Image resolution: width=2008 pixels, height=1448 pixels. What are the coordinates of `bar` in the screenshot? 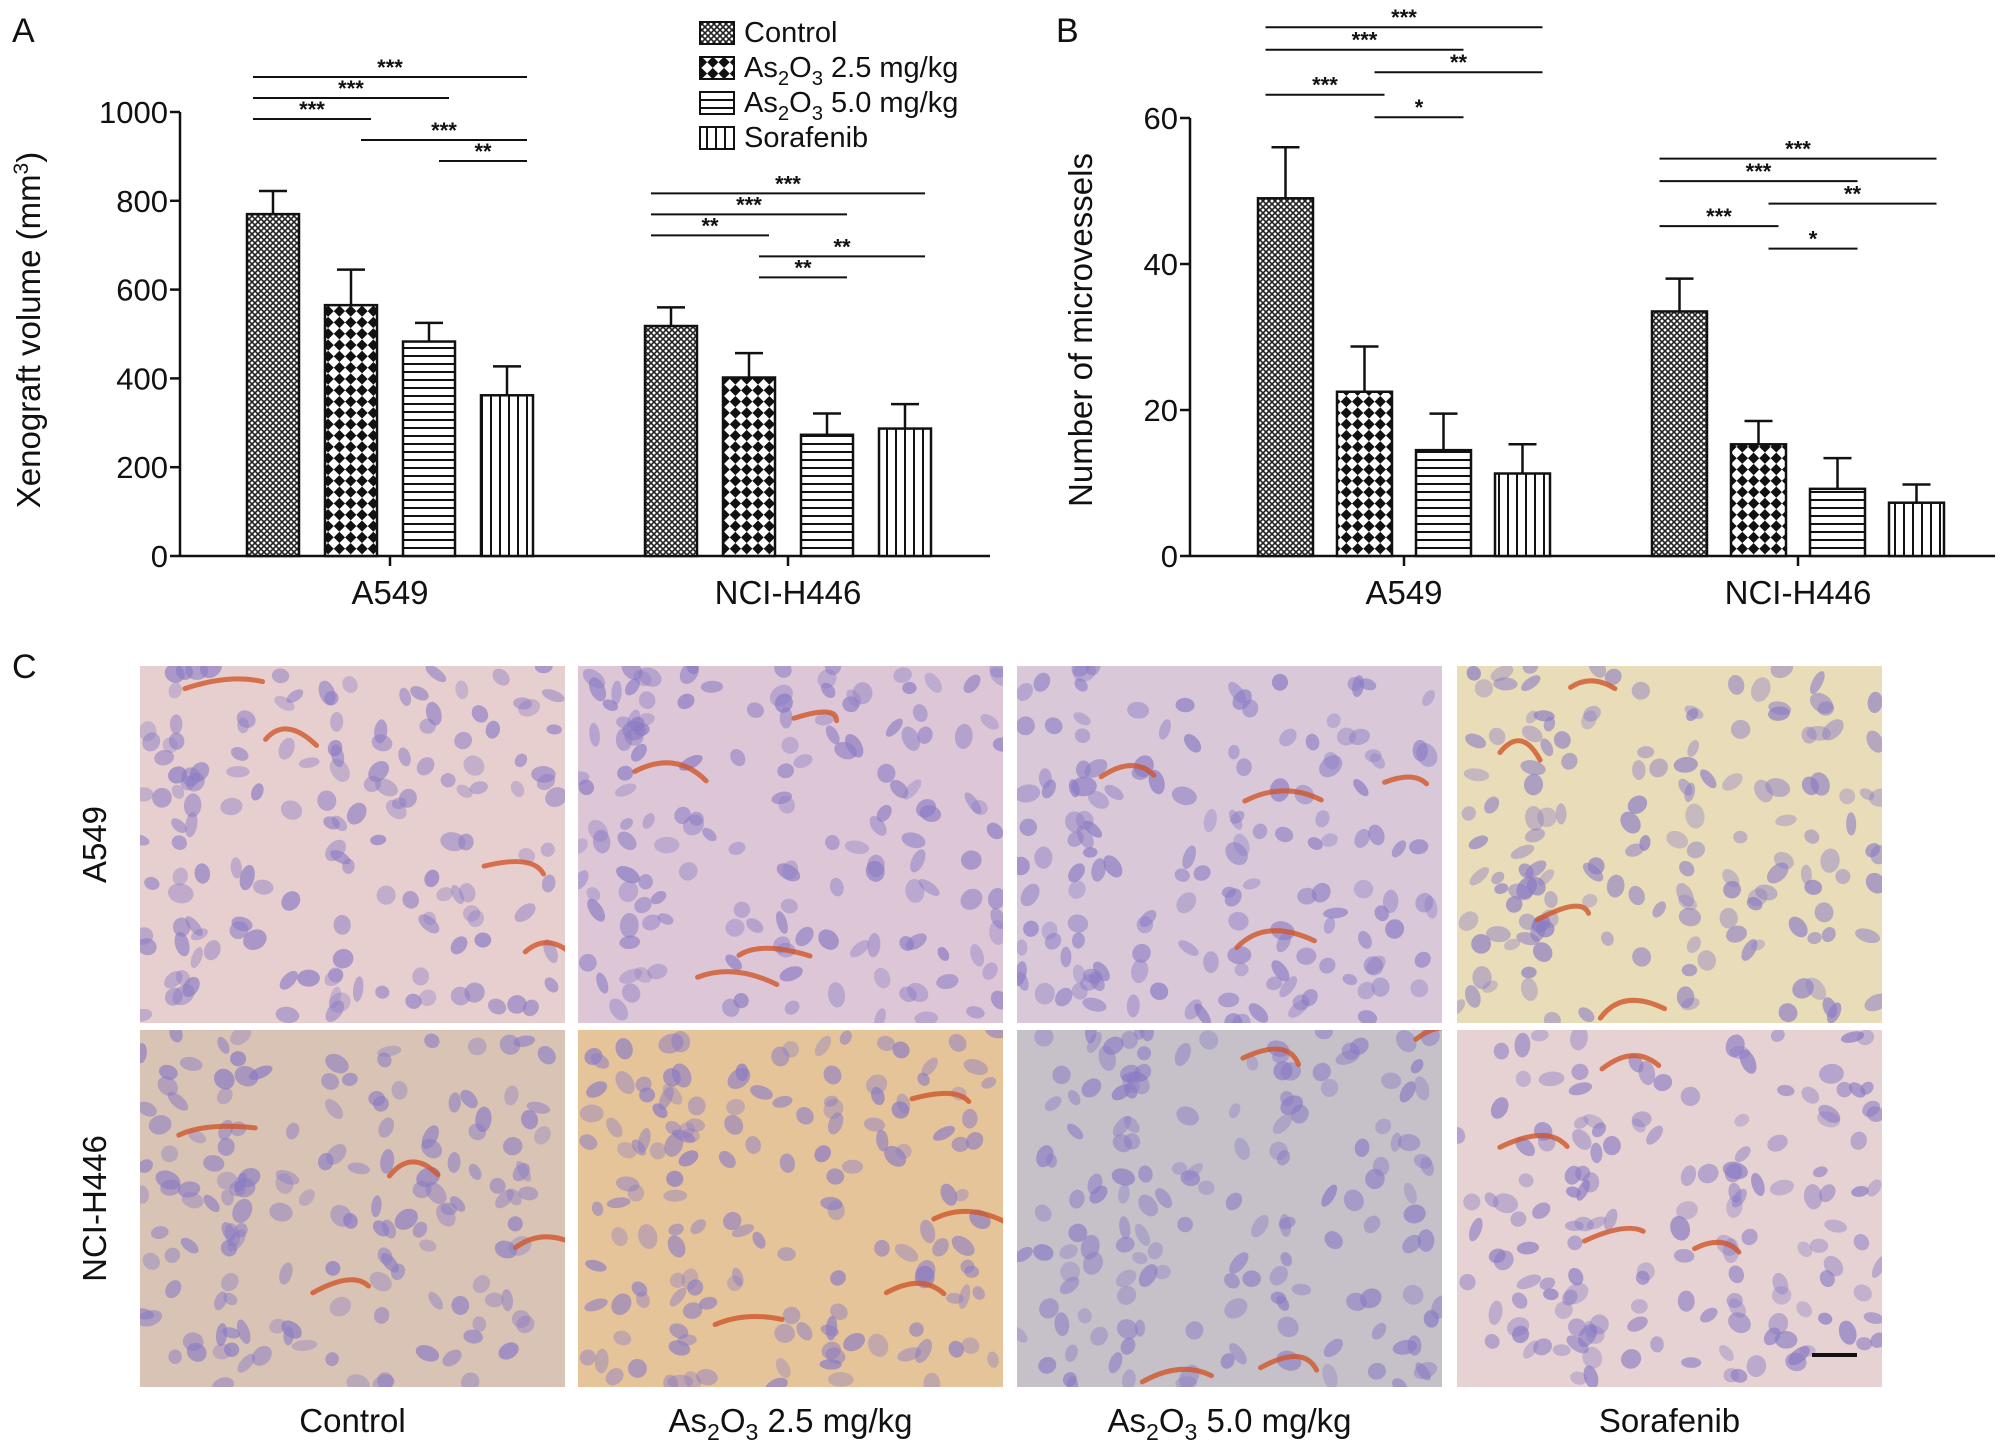 It's located at (1364, 474).